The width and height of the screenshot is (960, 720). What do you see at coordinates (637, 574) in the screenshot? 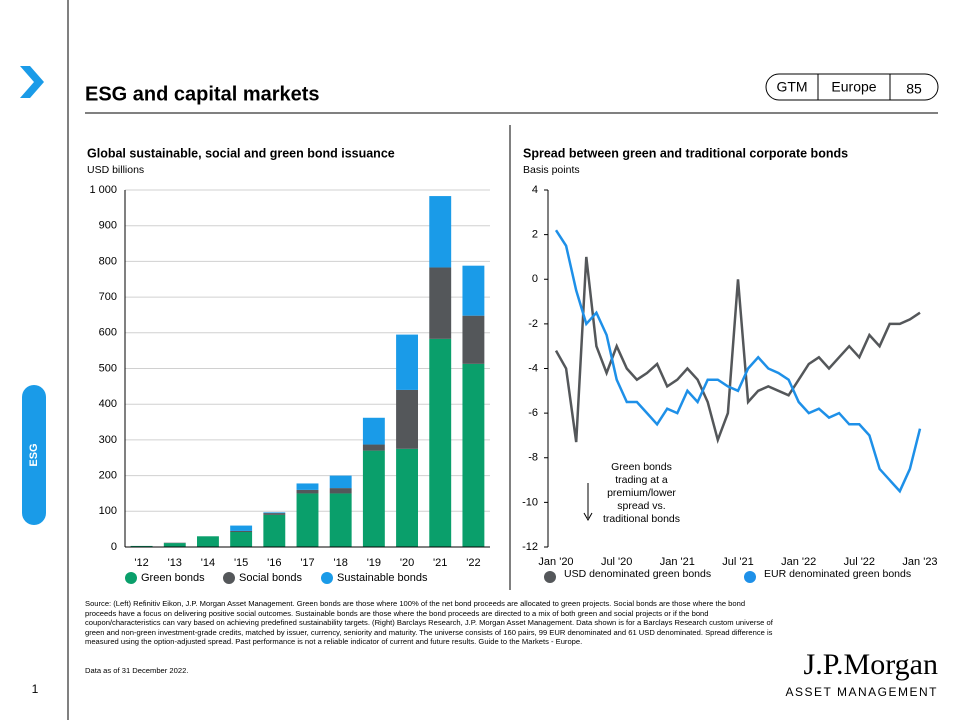
I see `legend-label: USD denominated green bonds` at bounding box center [637, 574].